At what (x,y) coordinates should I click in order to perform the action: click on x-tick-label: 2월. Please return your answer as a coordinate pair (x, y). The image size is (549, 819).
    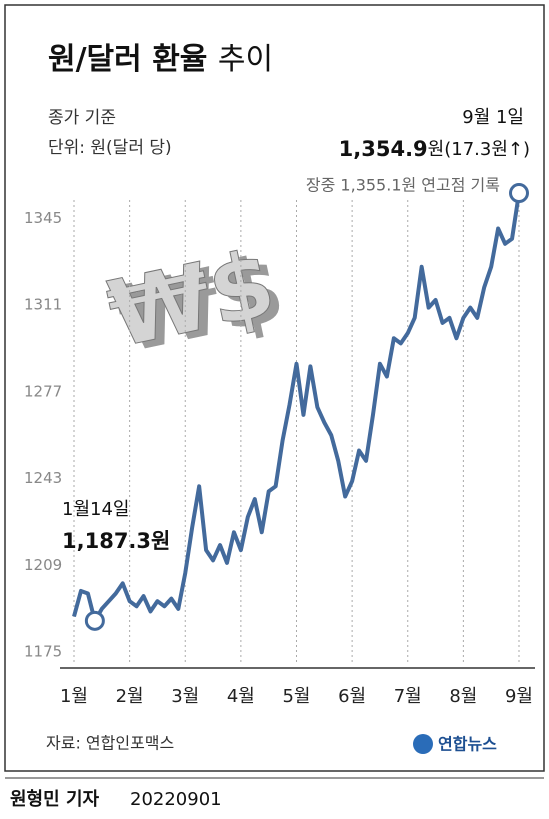
    Looking at the image, I should click on (130, 696).